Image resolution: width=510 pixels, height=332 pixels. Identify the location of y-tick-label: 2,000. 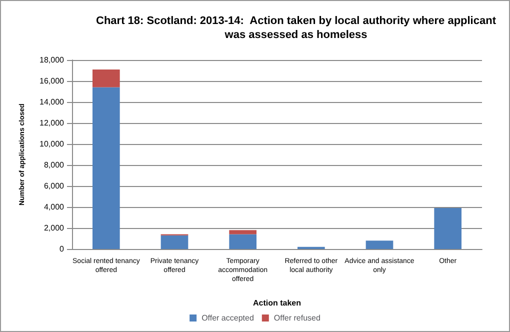
(54, 228).